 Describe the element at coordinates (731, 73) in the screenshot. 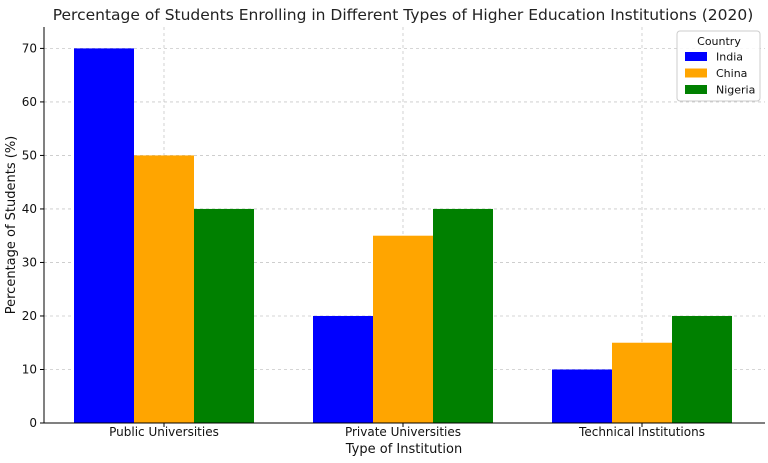

I see `legend-label: China` at that location.